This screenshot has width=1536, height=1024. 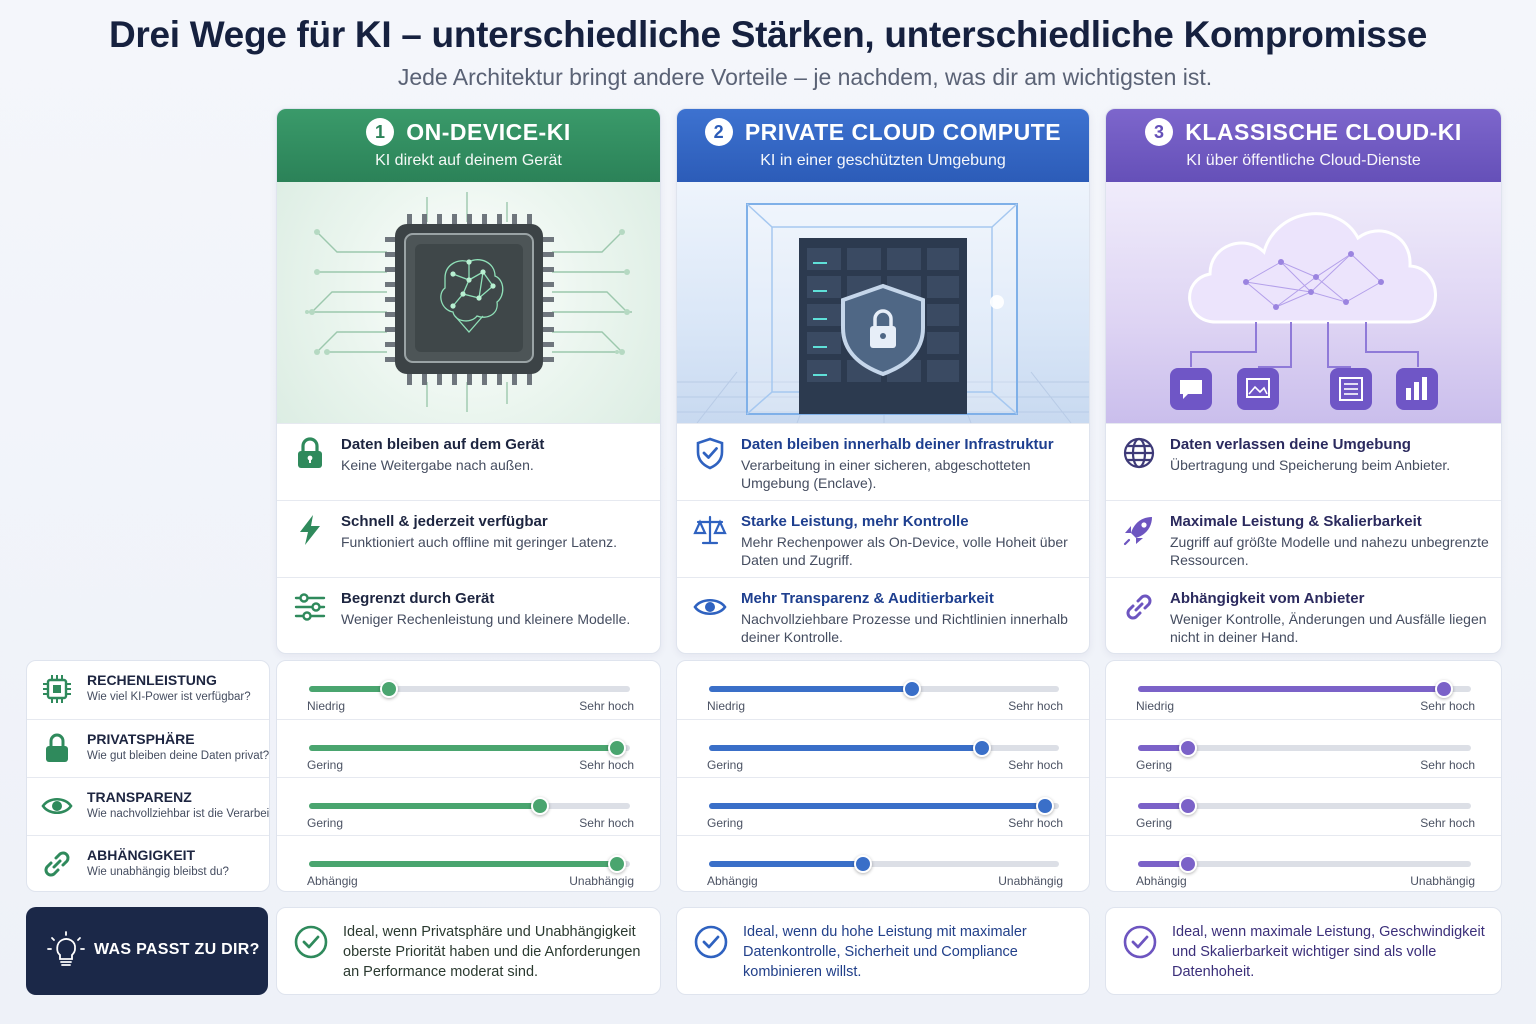 I want to click on feature-title: Begrenzt durch Gerät, so click(x=418, y=598).